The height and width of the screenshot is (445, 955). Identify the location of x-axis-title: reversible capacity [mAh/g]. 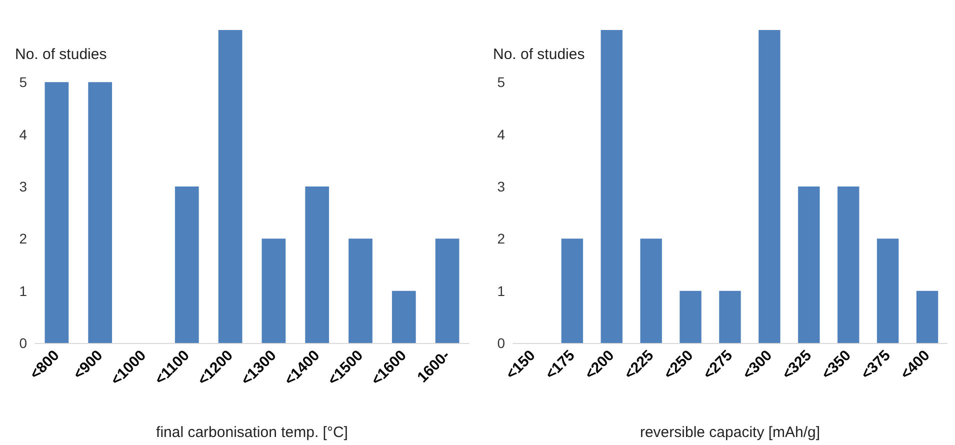
(730, 432).